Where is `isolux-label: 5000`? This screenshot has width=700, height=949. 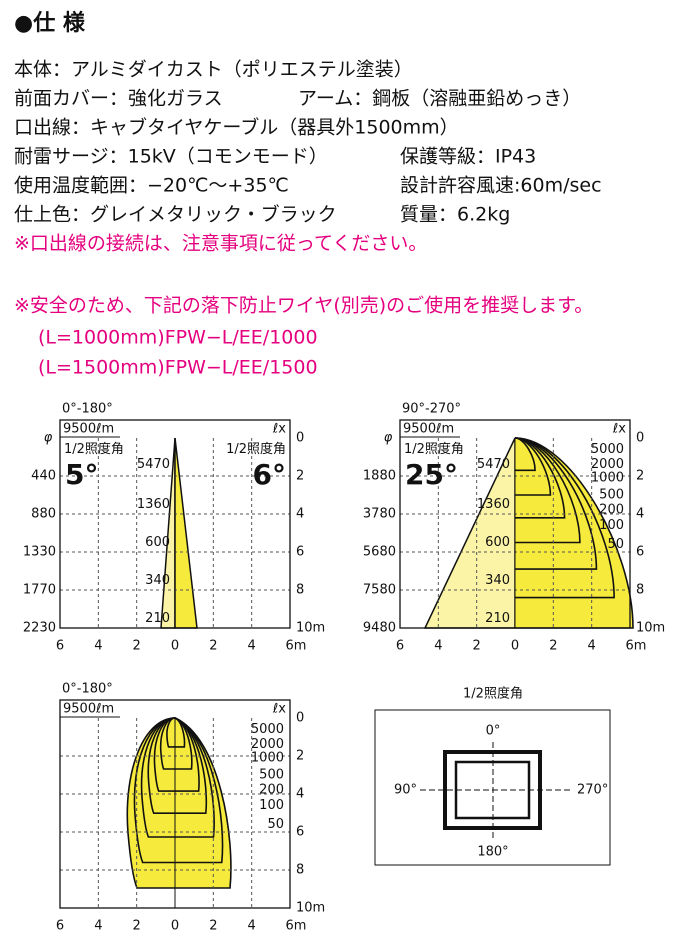 isolux-label: 5000 is located at coordinates (607, 449).